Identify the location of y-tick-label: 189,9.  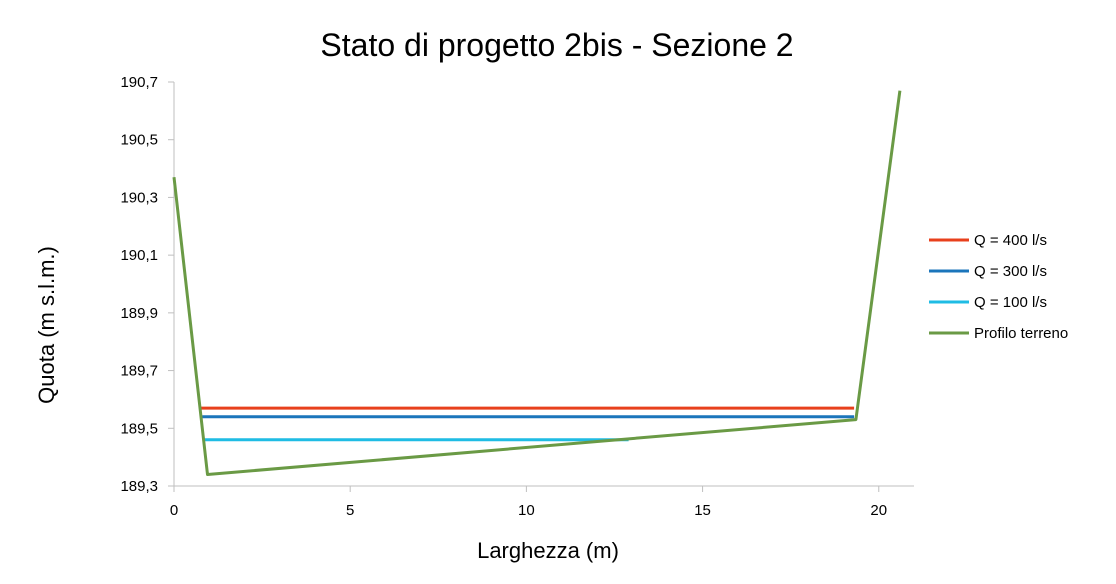
(139, 313).